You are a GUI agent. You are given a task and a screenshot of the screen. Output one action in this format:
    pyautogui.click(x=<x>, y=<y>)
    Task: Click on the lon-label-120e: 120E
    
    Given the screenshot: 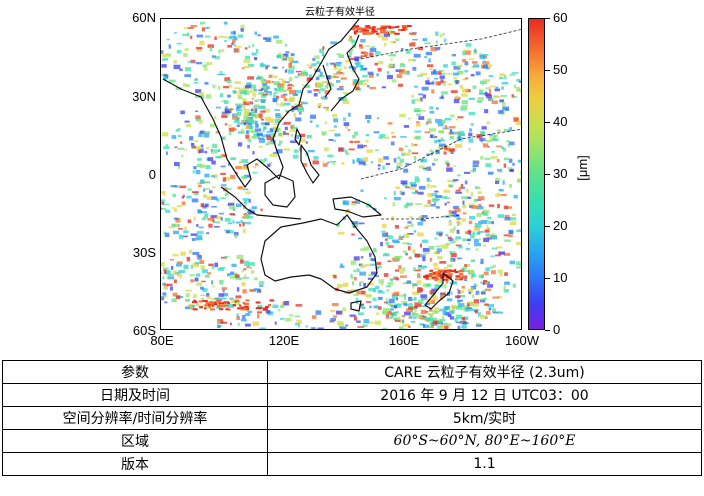 What is the action you would take?
    pyautogui.click(x=284, y=340)
    